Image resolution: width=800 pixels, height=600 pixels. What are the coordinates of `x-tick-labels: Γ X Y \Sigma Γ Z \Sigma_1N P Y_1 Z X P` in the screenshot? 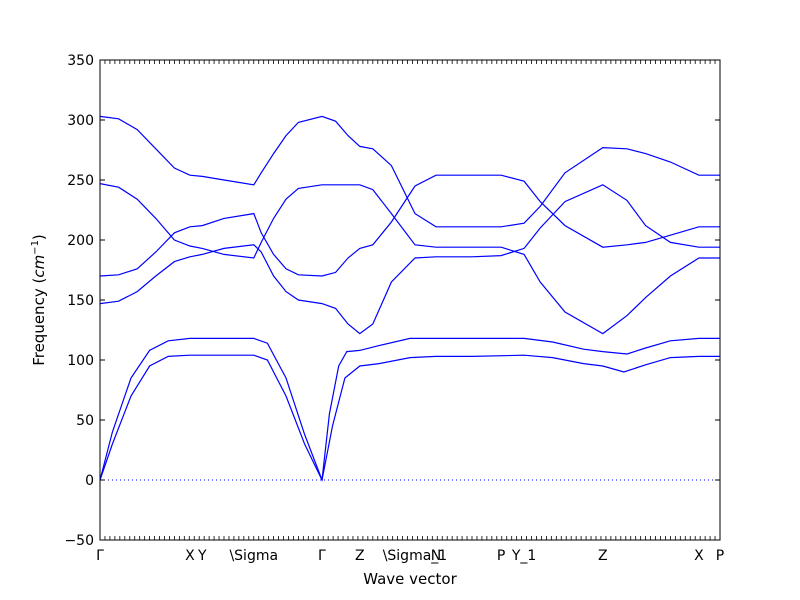 It's located at (410, 556).